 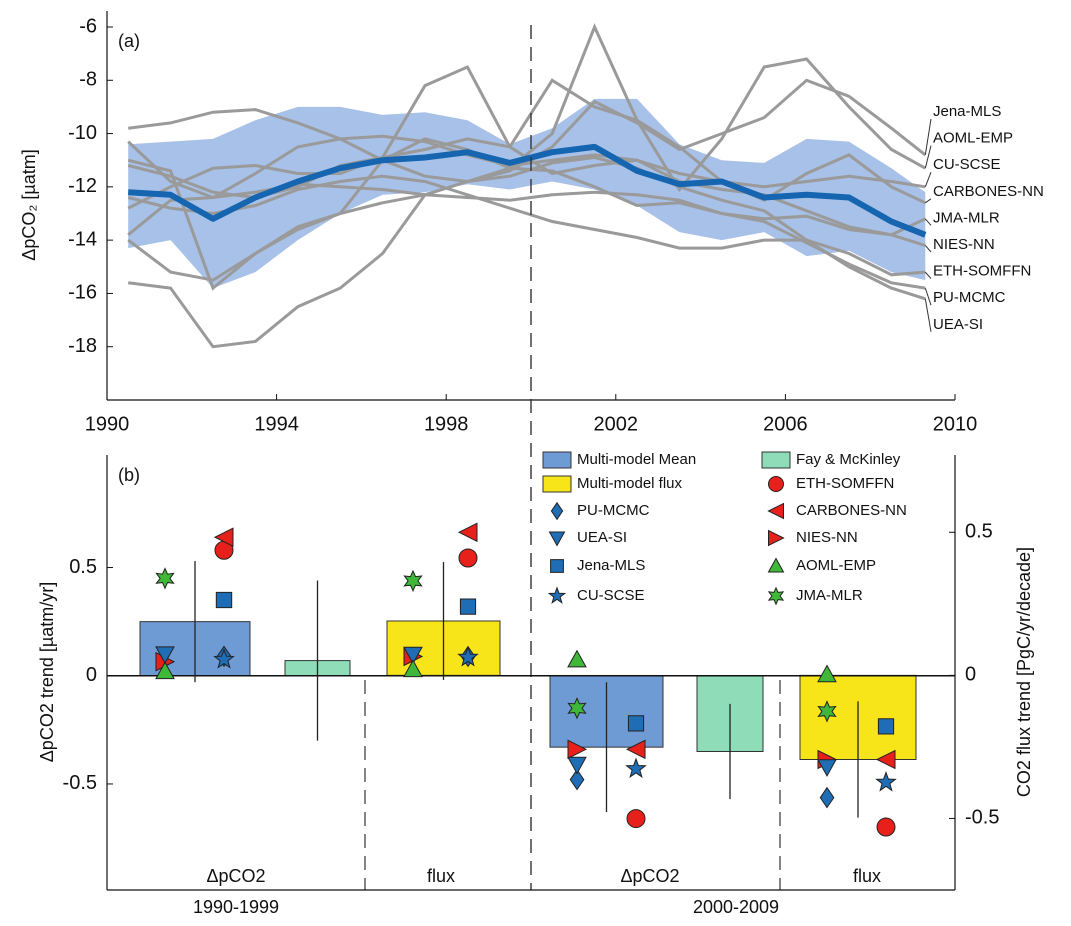 What do you see at coordinates (988, 191) in the screenshot?
I see `model-label: CARBONES-NN` at bounding box center [988, 191].